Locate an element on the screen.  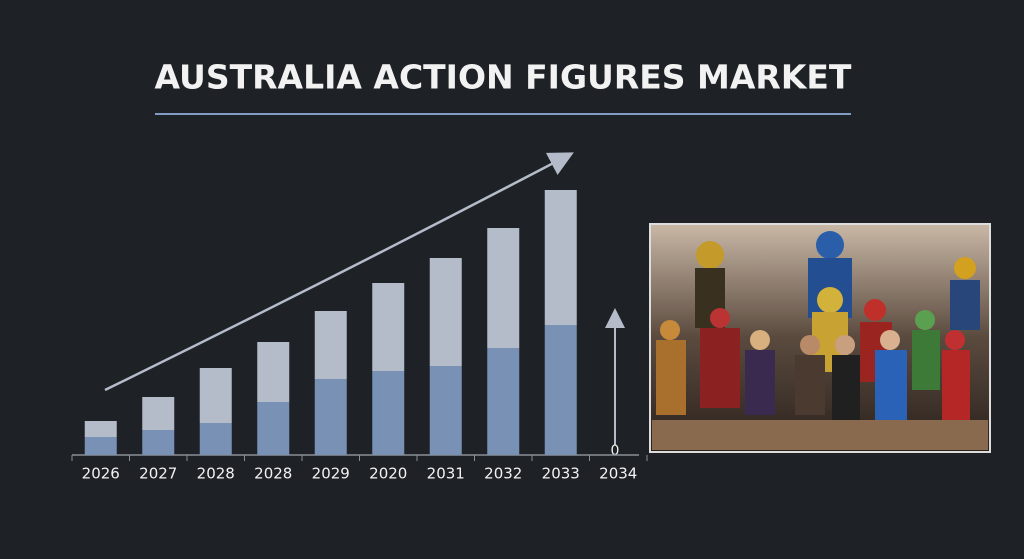
x-tick-label: 2020 is located at coordinates (388, 474).